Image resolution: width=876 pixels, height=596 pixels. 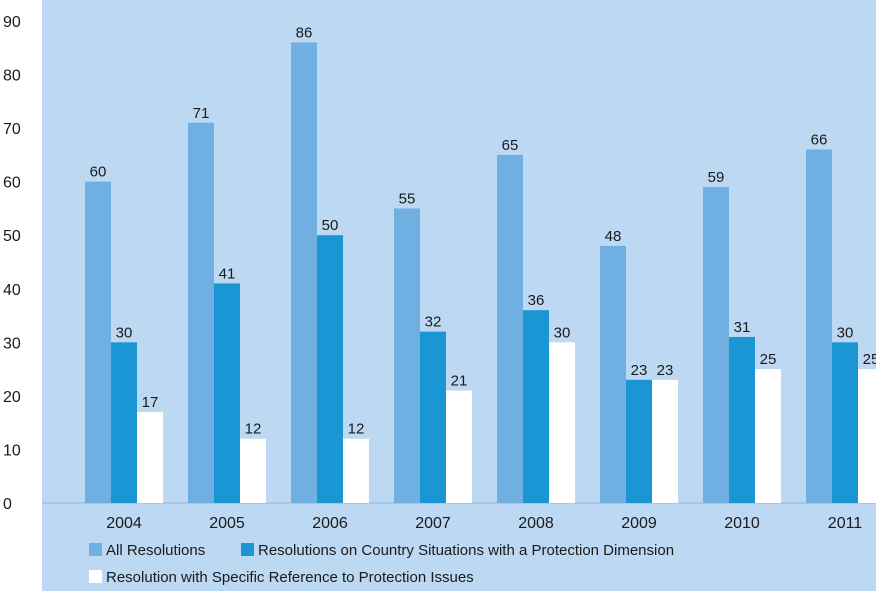 I want to click on bar-country-situations-2008, so click(x=536, y=406).